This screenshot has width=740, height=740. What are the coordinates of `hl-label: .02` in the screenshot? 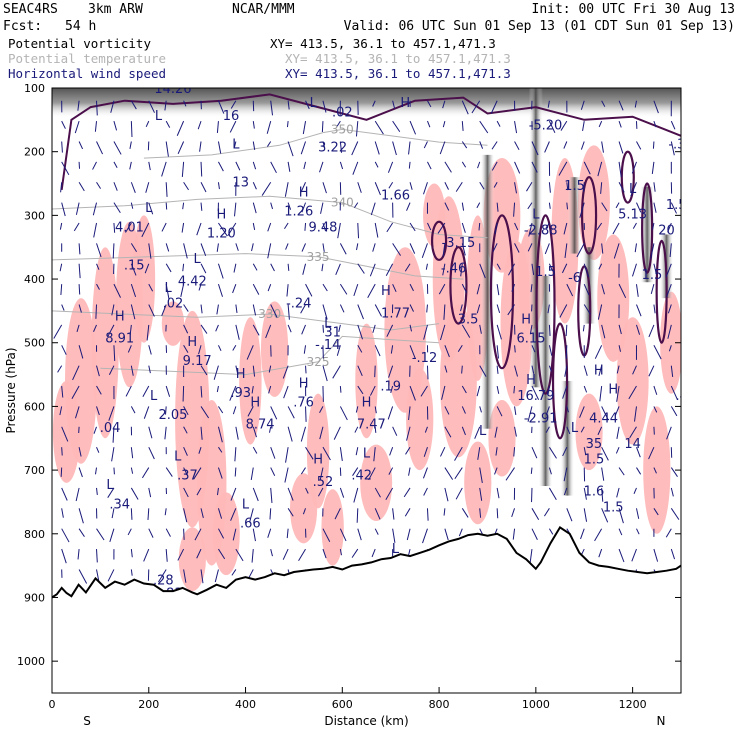 It's located at (342, 113).